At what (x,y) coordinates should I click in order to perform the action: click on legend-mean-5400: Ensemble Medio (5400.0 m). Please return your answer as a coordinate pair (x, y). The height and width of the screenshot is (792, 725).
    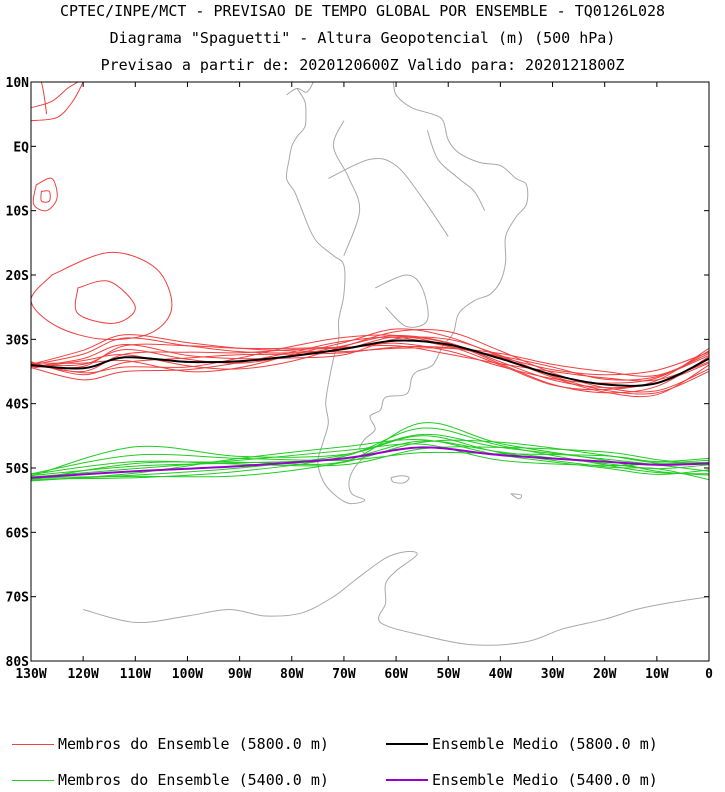
    Looking at the image, I should click on (522, 780).